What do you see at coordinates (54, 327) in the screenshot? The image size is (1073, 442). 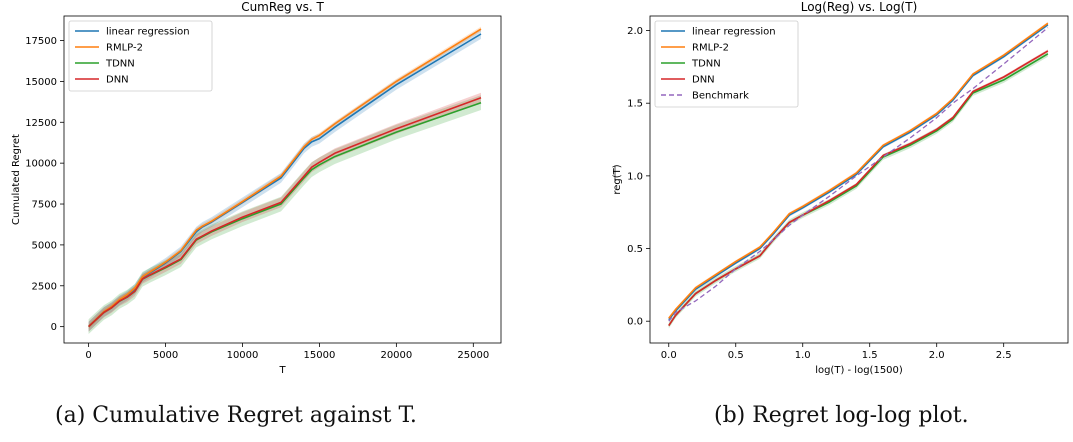 I see `y-tick-label: 0` at bounding box center [54, 327].